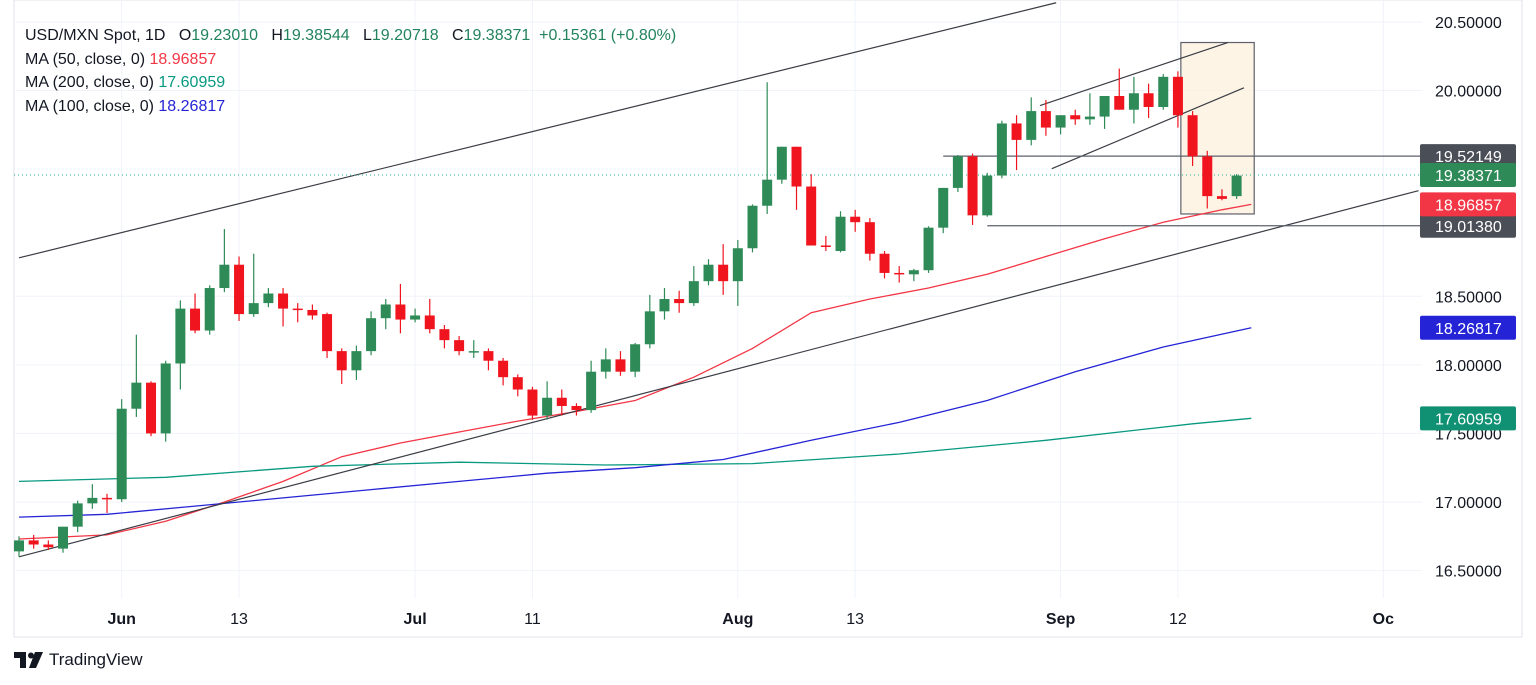 The height and width of the screenshot is (685, 1536). Describe the element at coordinates (78, 660) in the screenshot. I see `tradingview-logo: TradingView` at that location.